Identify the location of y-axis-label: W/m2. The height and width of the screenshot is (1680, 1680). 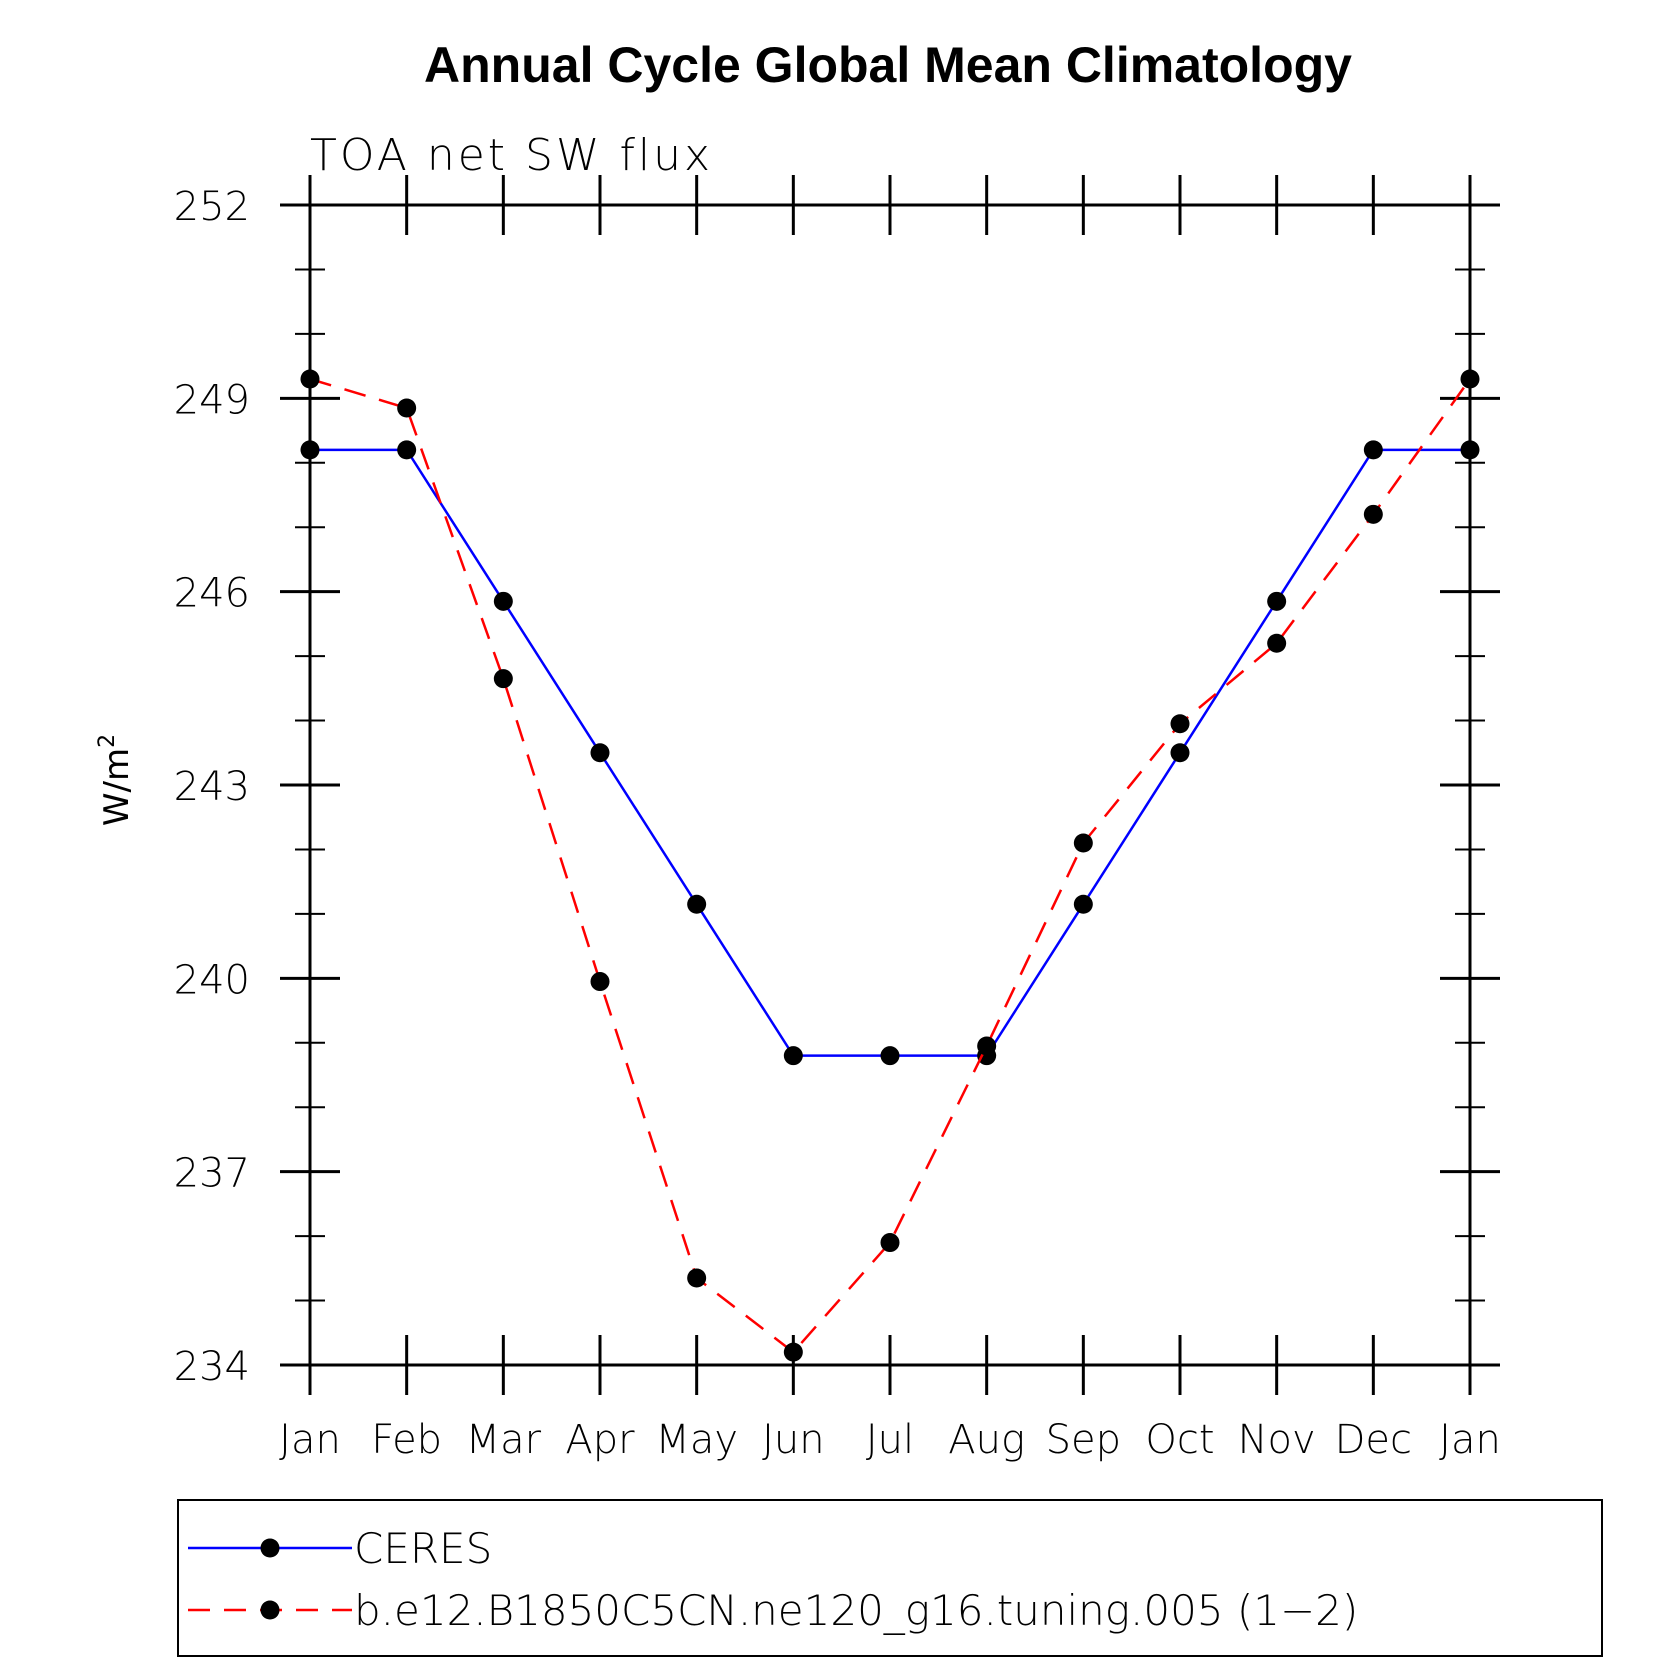
(116, 780).